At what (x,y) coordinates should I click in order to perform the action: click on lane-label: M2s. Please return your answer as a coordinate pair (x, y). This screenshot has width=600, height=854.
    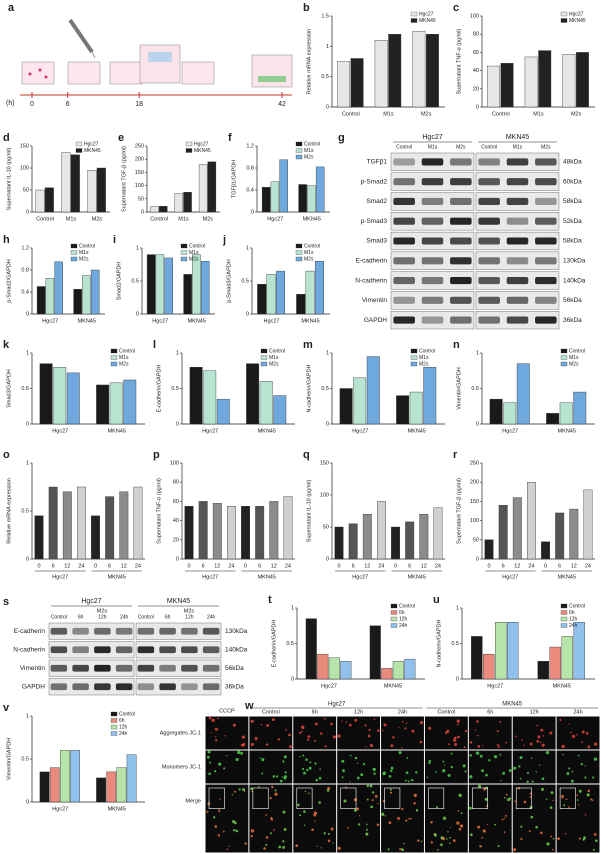
    Looking at the image, I should click on (546, 147).